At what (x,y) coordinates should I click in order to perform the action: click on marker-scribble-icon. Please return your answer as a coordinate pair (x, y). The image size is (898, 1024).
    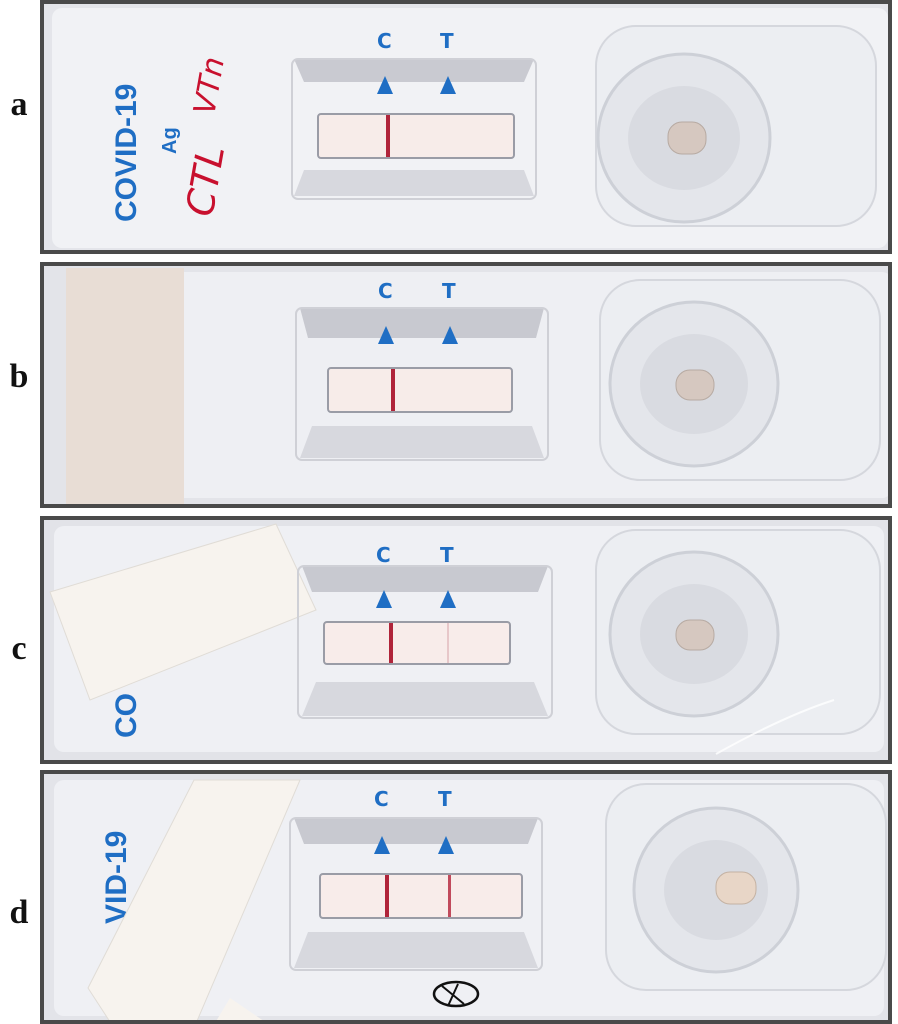
    Looking at the image, I should click on (456, 994).